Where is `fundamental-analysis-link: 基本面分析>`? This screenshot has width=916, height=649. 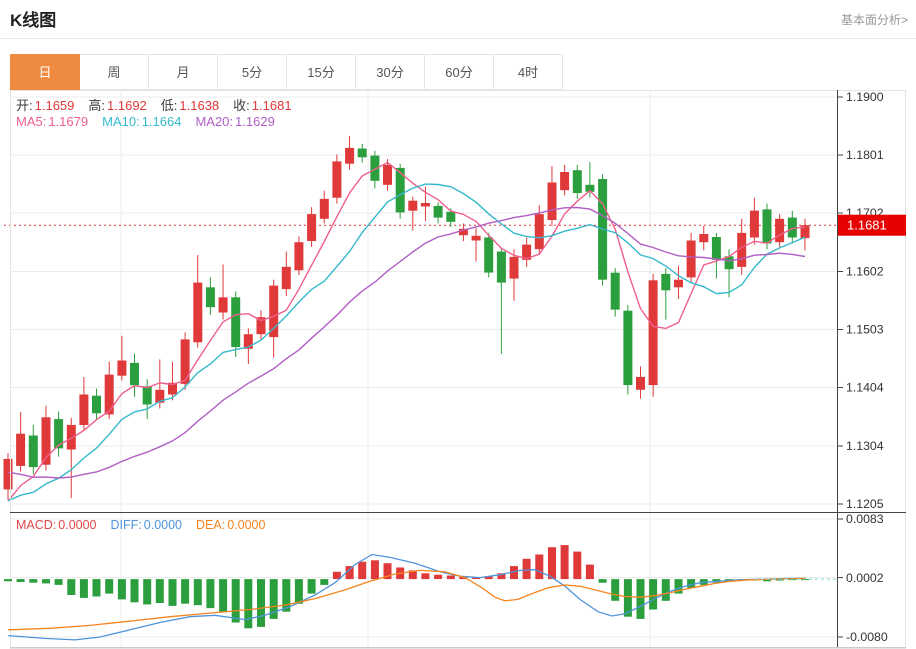 fundamental-analysis-link: 基本面分析> is located at coordinates (874, 20).